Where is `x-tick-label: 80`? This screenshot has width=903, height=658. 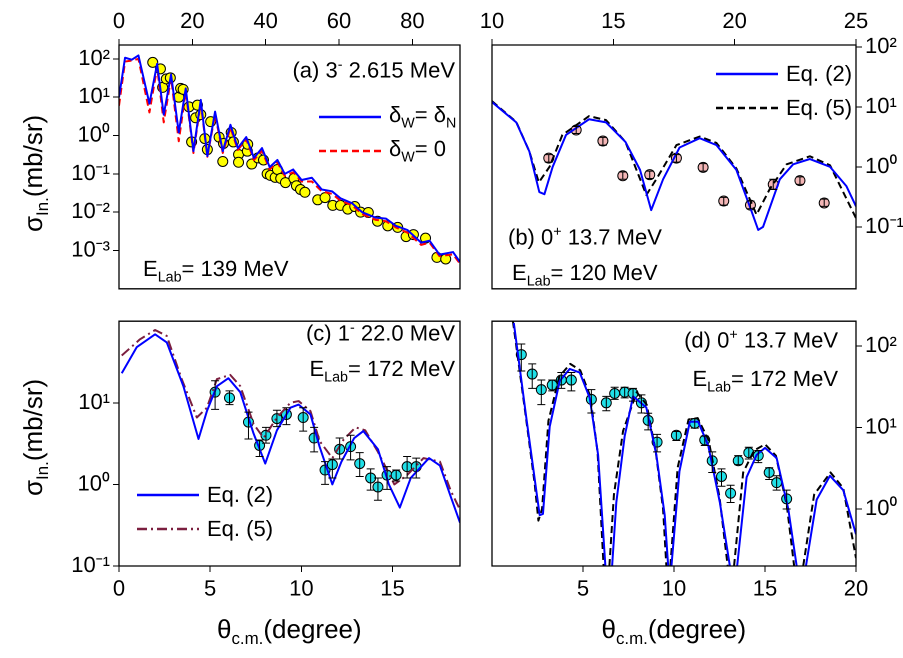 x-tick-label: 80 is located at coordinates (412, 20).